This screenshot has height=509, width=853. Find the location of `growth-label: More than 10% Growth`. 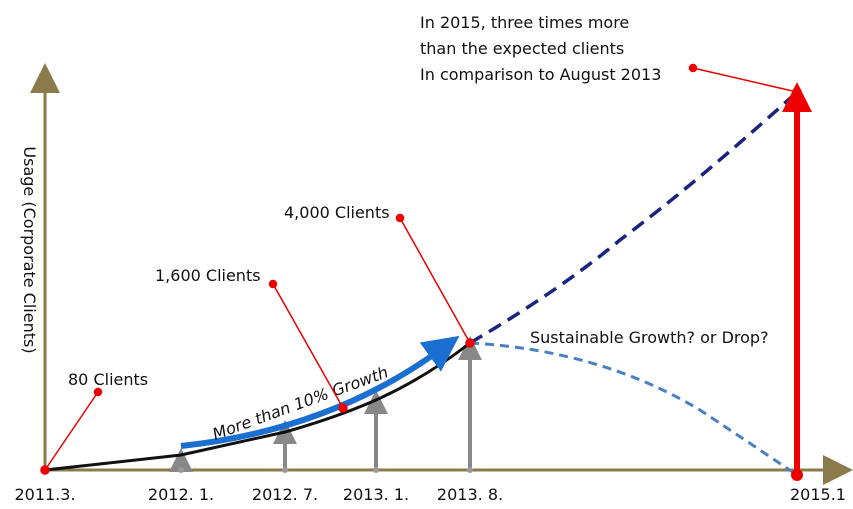

growth-label: More than 10% Growth is located at coordinates (300, 402).